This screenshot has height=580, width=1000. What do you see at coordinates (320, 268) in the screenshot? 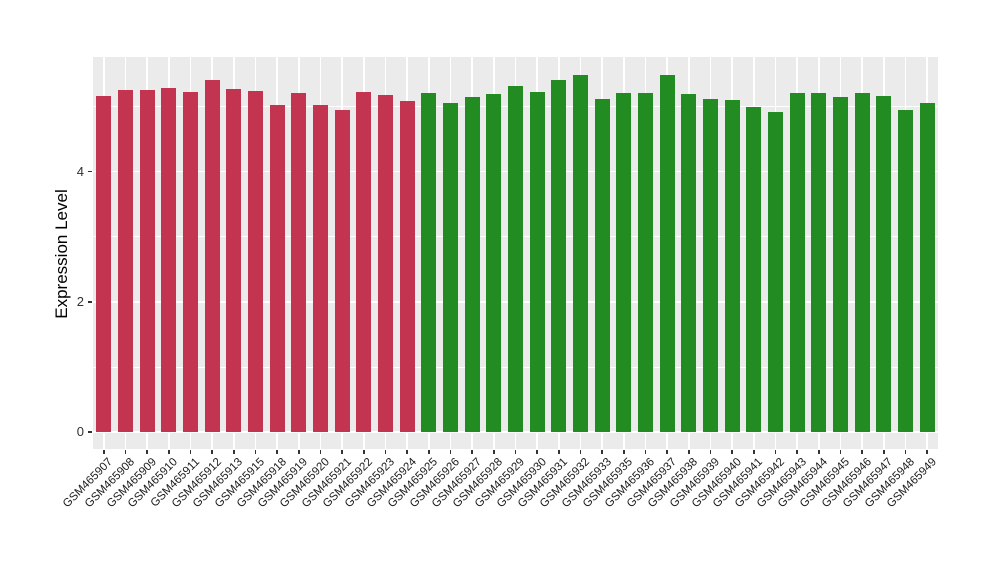
I see `bar-GSM465920` at bounding box center [320, 268].